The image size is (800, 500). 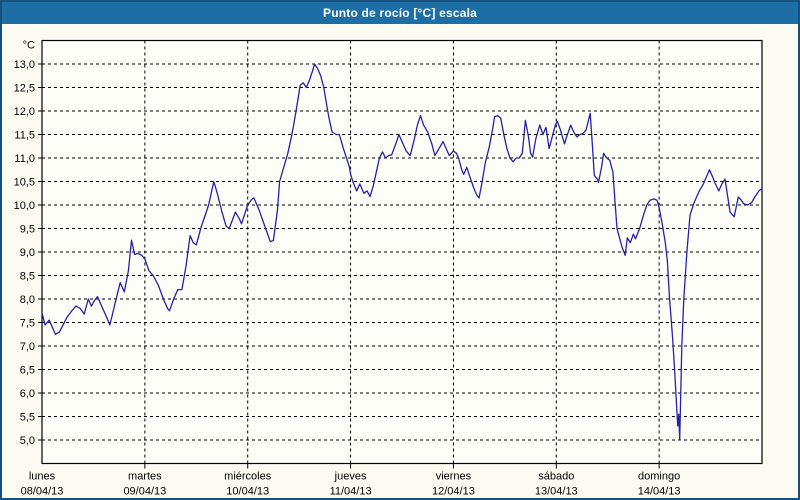 What do you see at coordinates (42, 477) in the screenshot?
I see `x-day-label: lunes` at bounding box center [42, 477].